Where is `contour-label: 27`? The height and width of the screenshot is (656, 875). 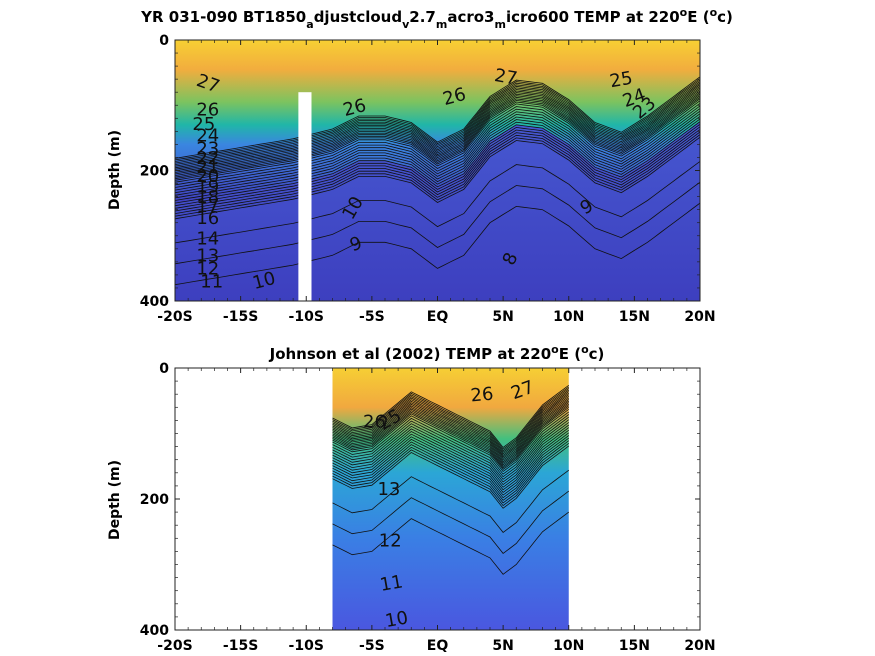
contour-label: 27 is located at coordinates (506, 77).